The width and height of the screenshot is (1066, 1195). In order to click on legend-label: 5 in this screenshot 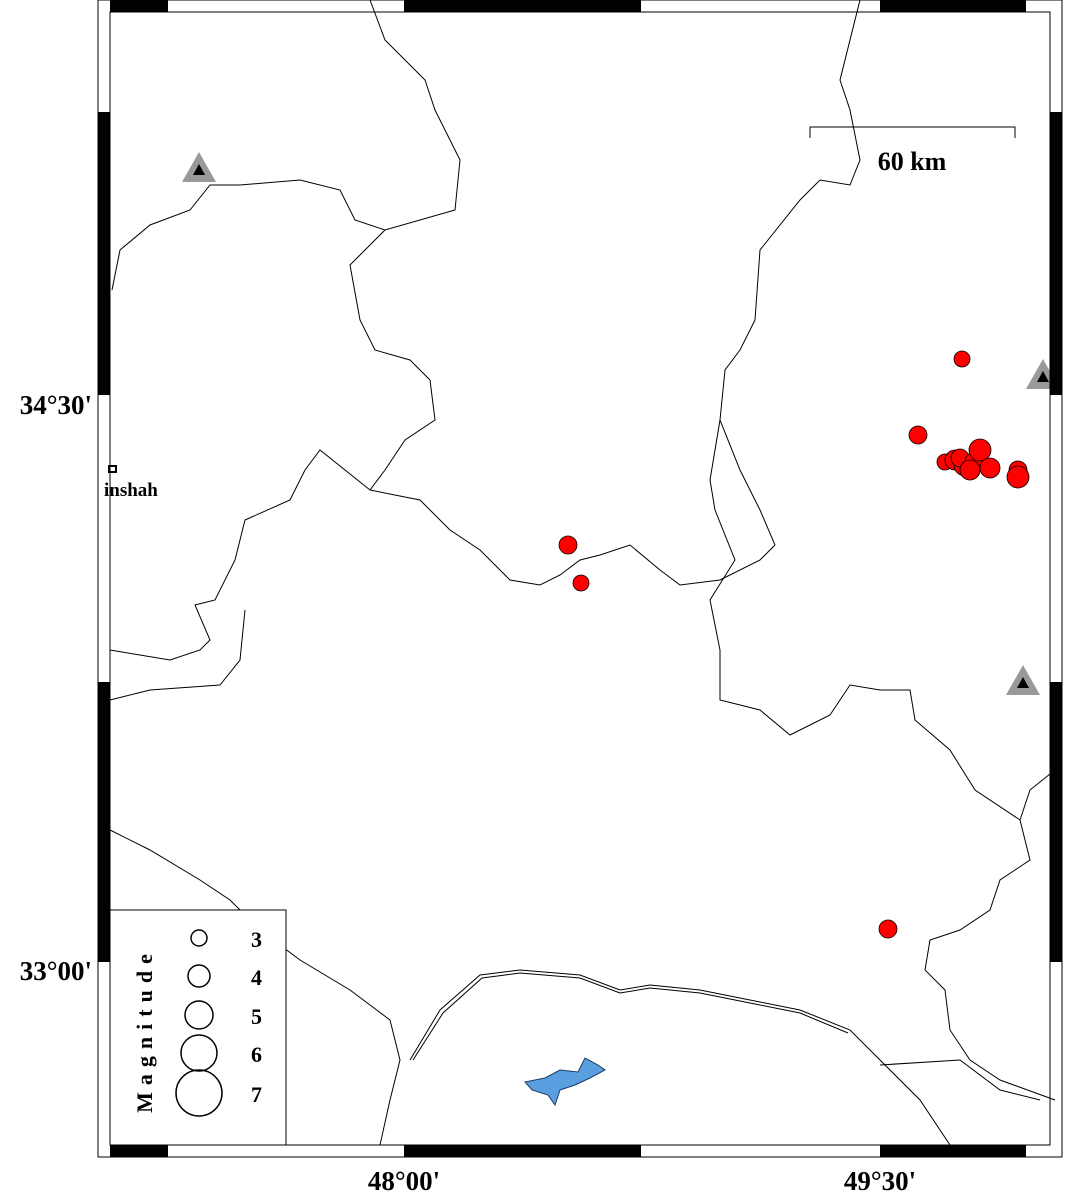, I will do `click(256, 1016)`.